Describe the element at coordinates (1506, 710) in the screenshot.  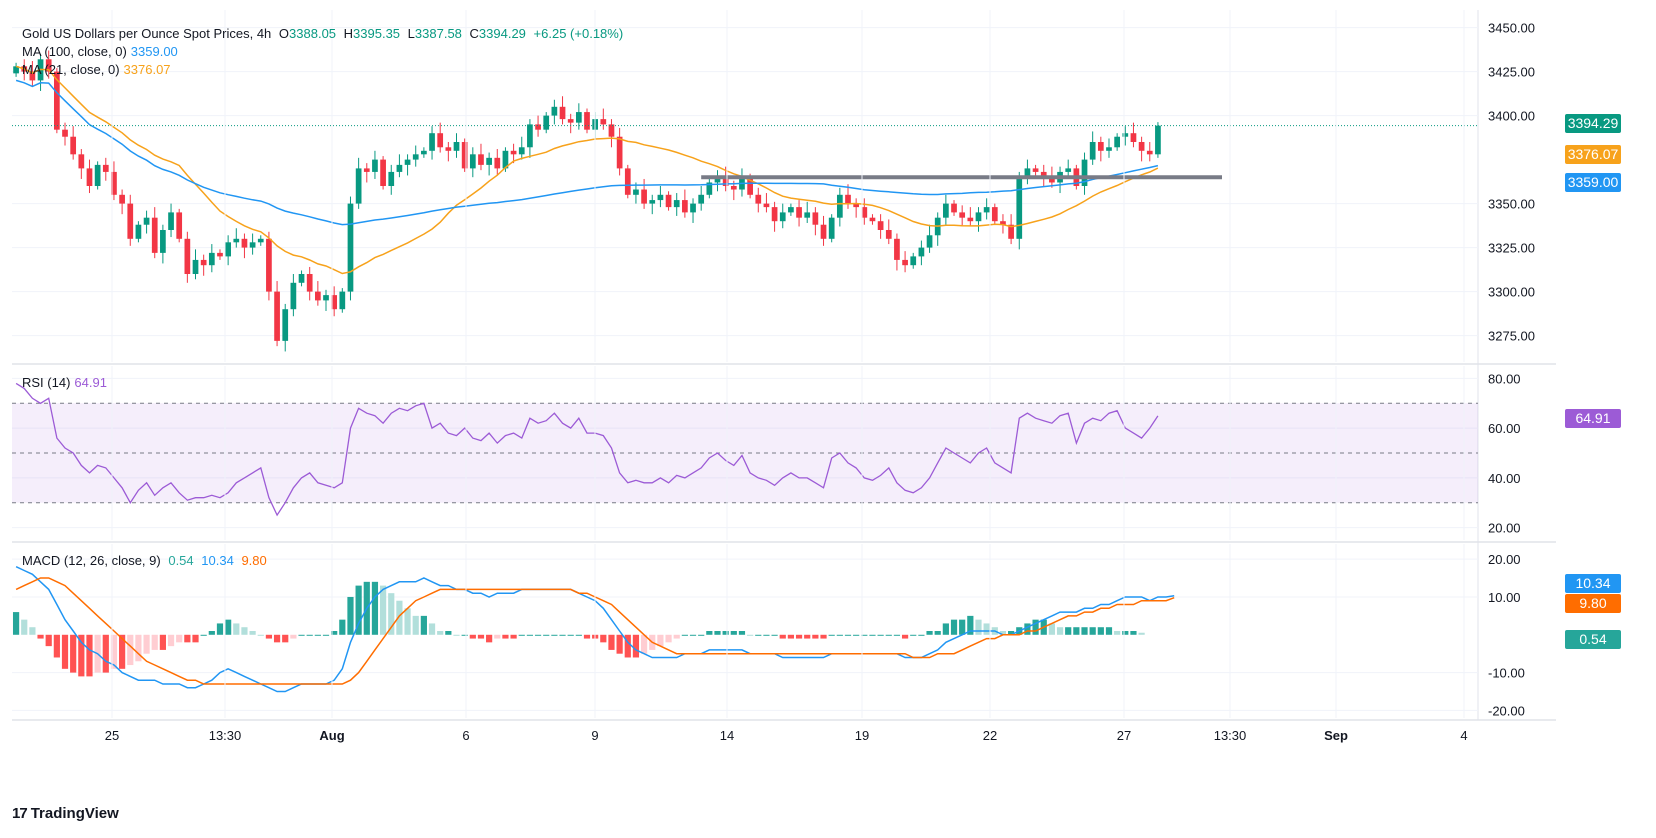
I see `macd-tick-label: -20.00` at that location.